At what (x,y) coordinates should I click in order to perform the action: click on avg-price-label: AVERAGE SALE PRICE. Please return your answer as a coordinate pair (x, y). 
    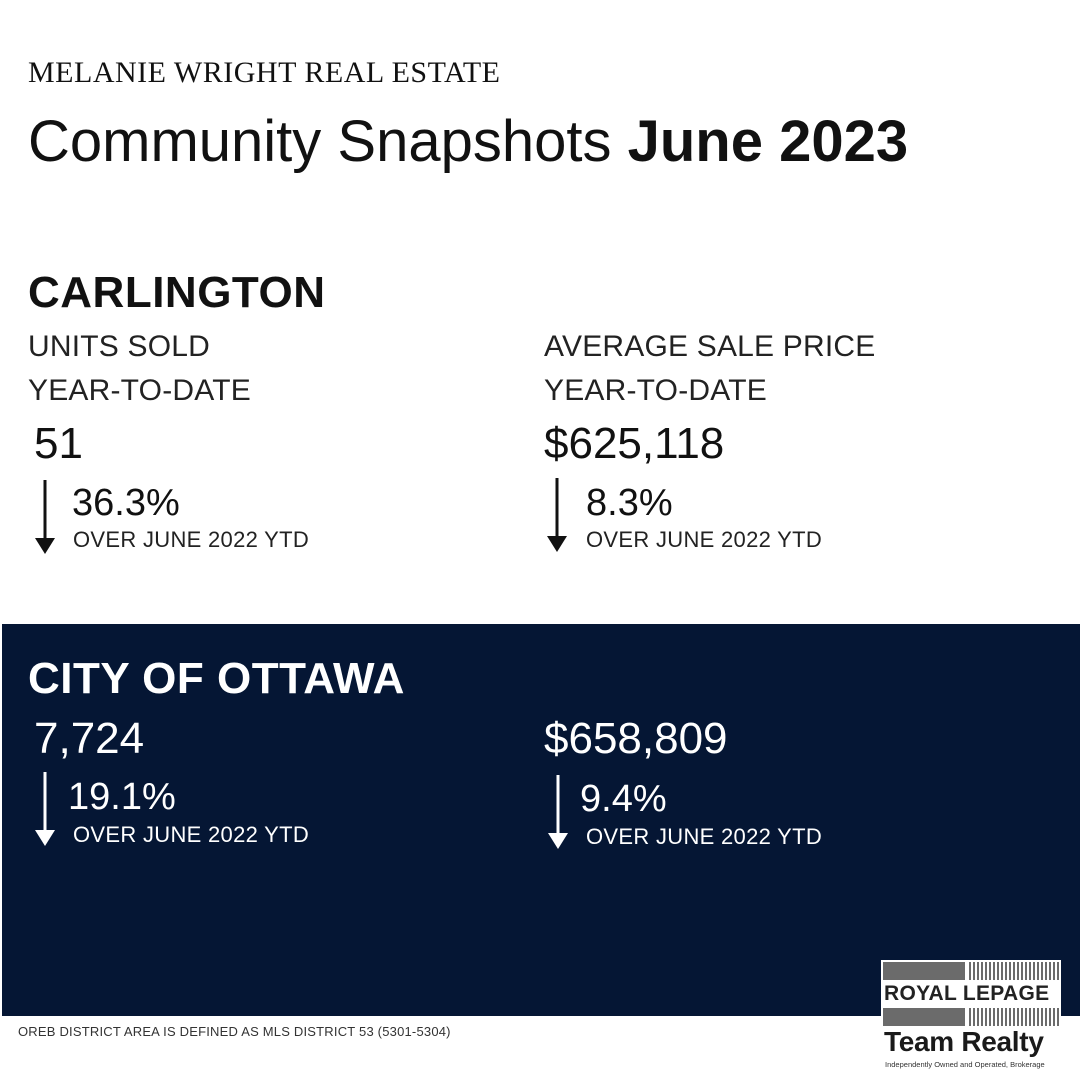
    Looking at the image, I should click on (710, 346).